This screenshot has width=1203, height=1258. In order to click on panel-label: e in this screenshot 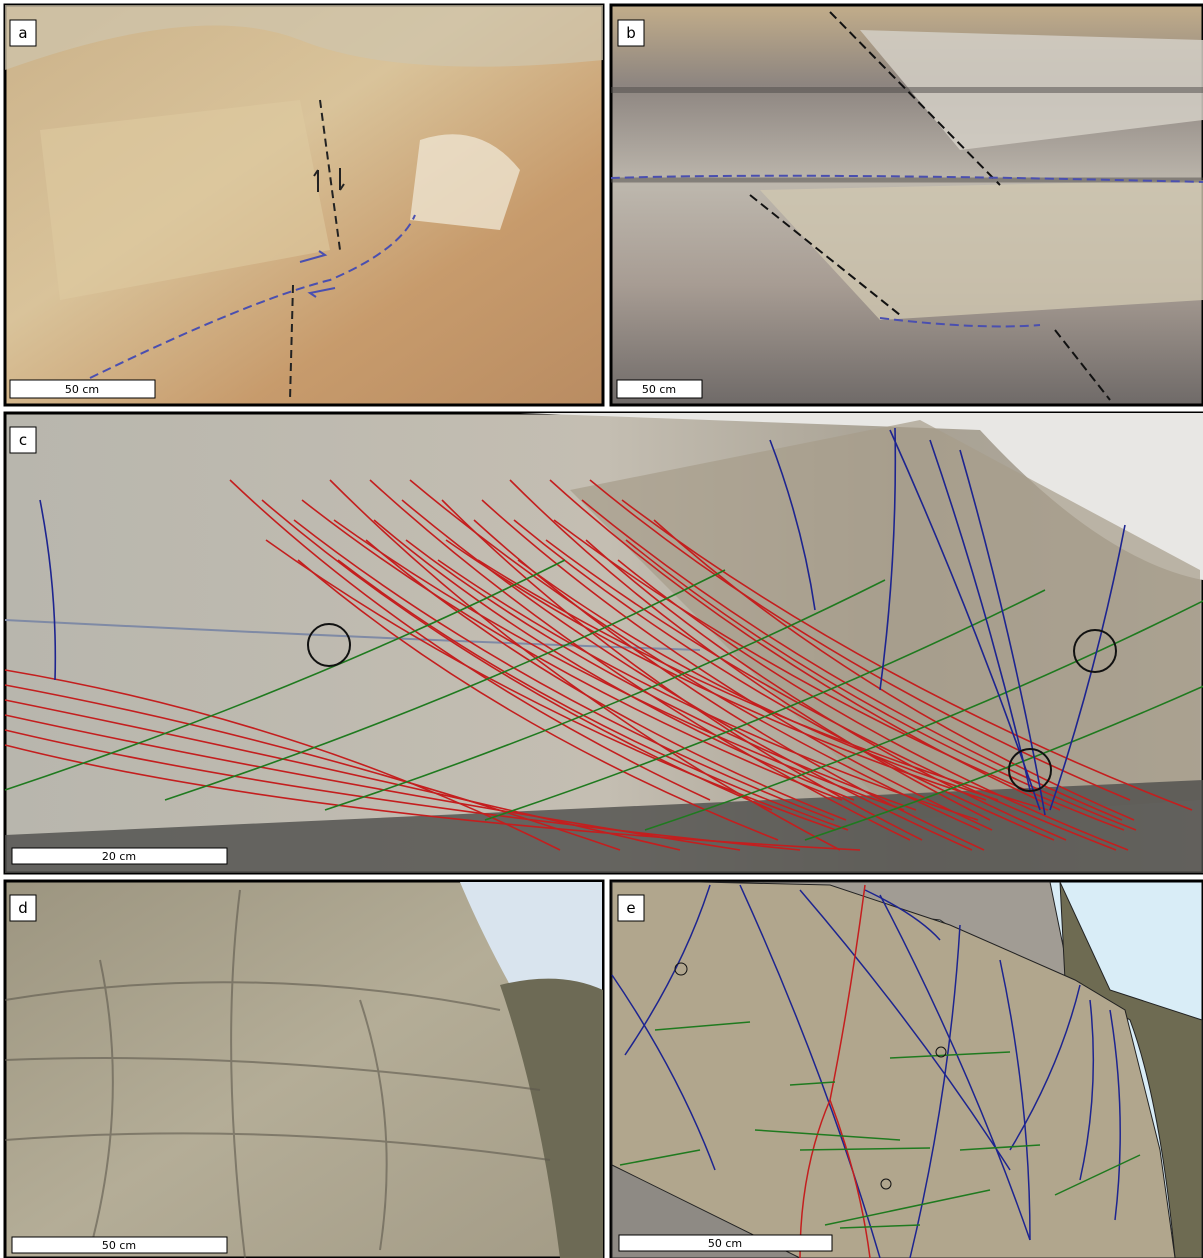, I will do `click(630, 908)`.